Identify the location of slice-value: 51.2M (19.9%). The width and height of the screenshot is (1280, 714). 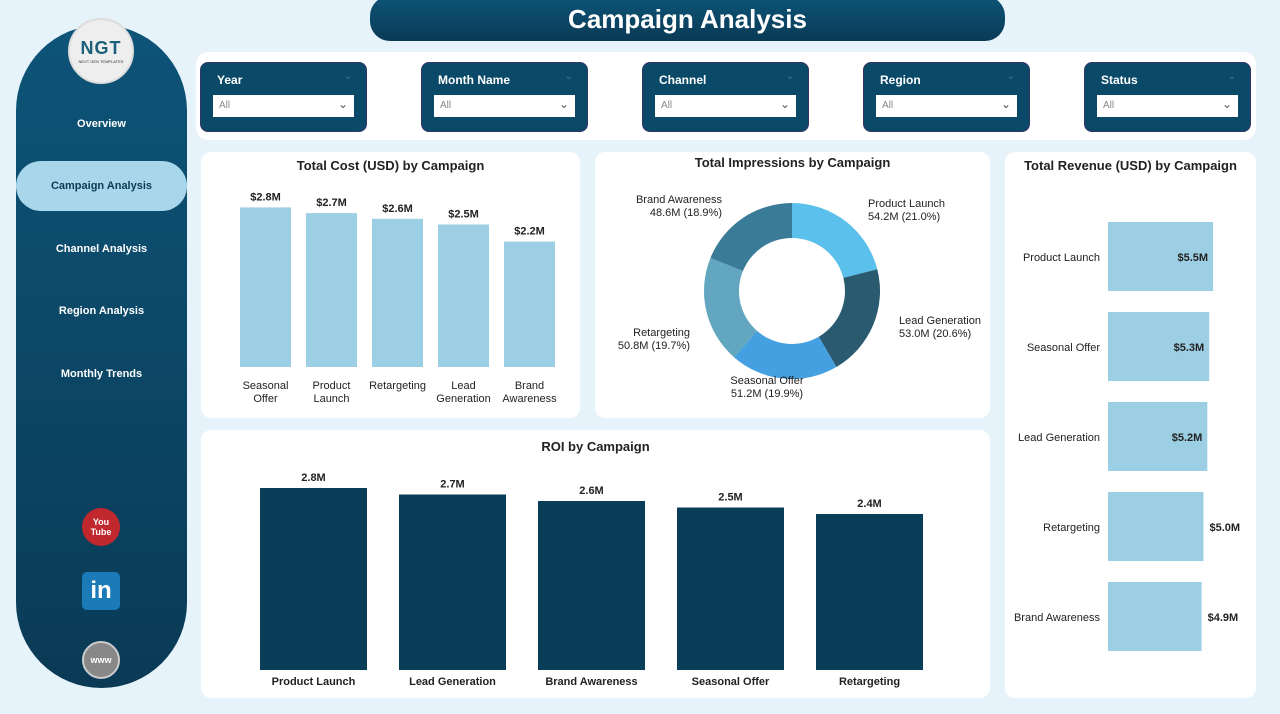
(767, 394).